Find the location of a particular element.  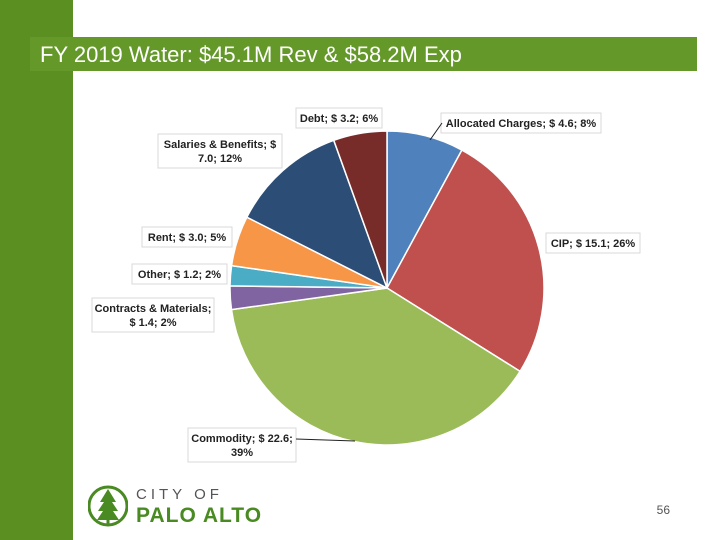

pie-slice-debt is located at coordinates (360, 209).